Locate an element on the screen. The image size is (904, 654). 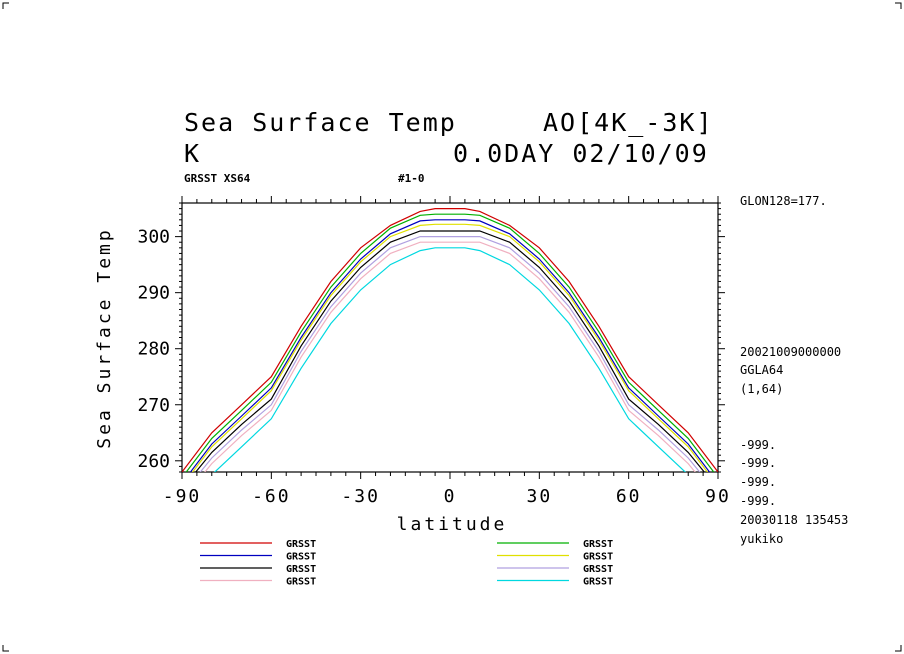
undef-label-2: -999. is located at coordinates (758, 463).